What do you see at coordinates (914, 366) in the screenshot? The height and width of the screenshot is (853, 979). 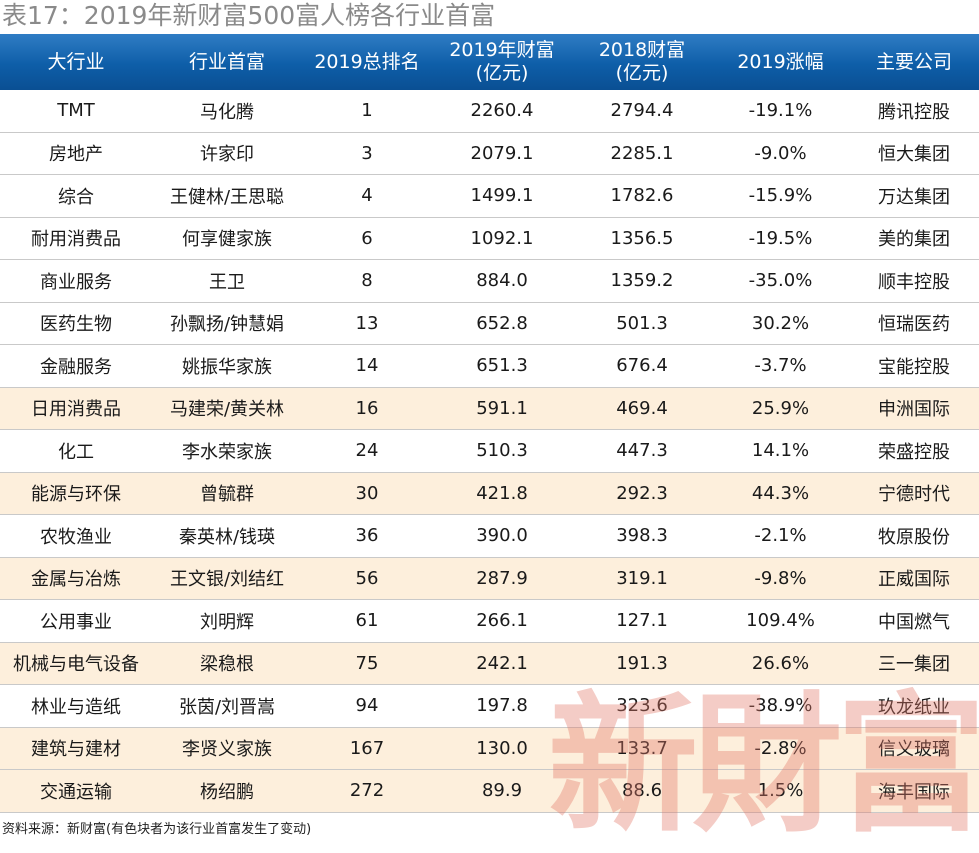 I see `cell-company: 宝能控股` at bounding box center [914, 366].